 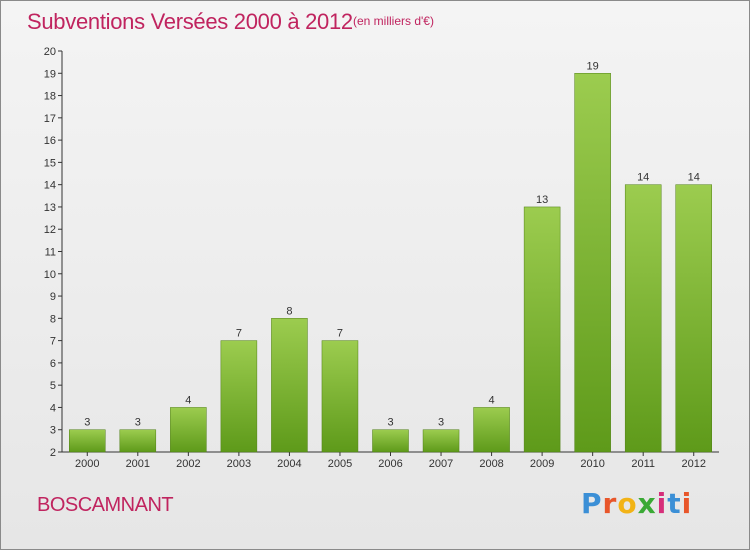 I want to click on bar-2010, so click(x=592, y=263).